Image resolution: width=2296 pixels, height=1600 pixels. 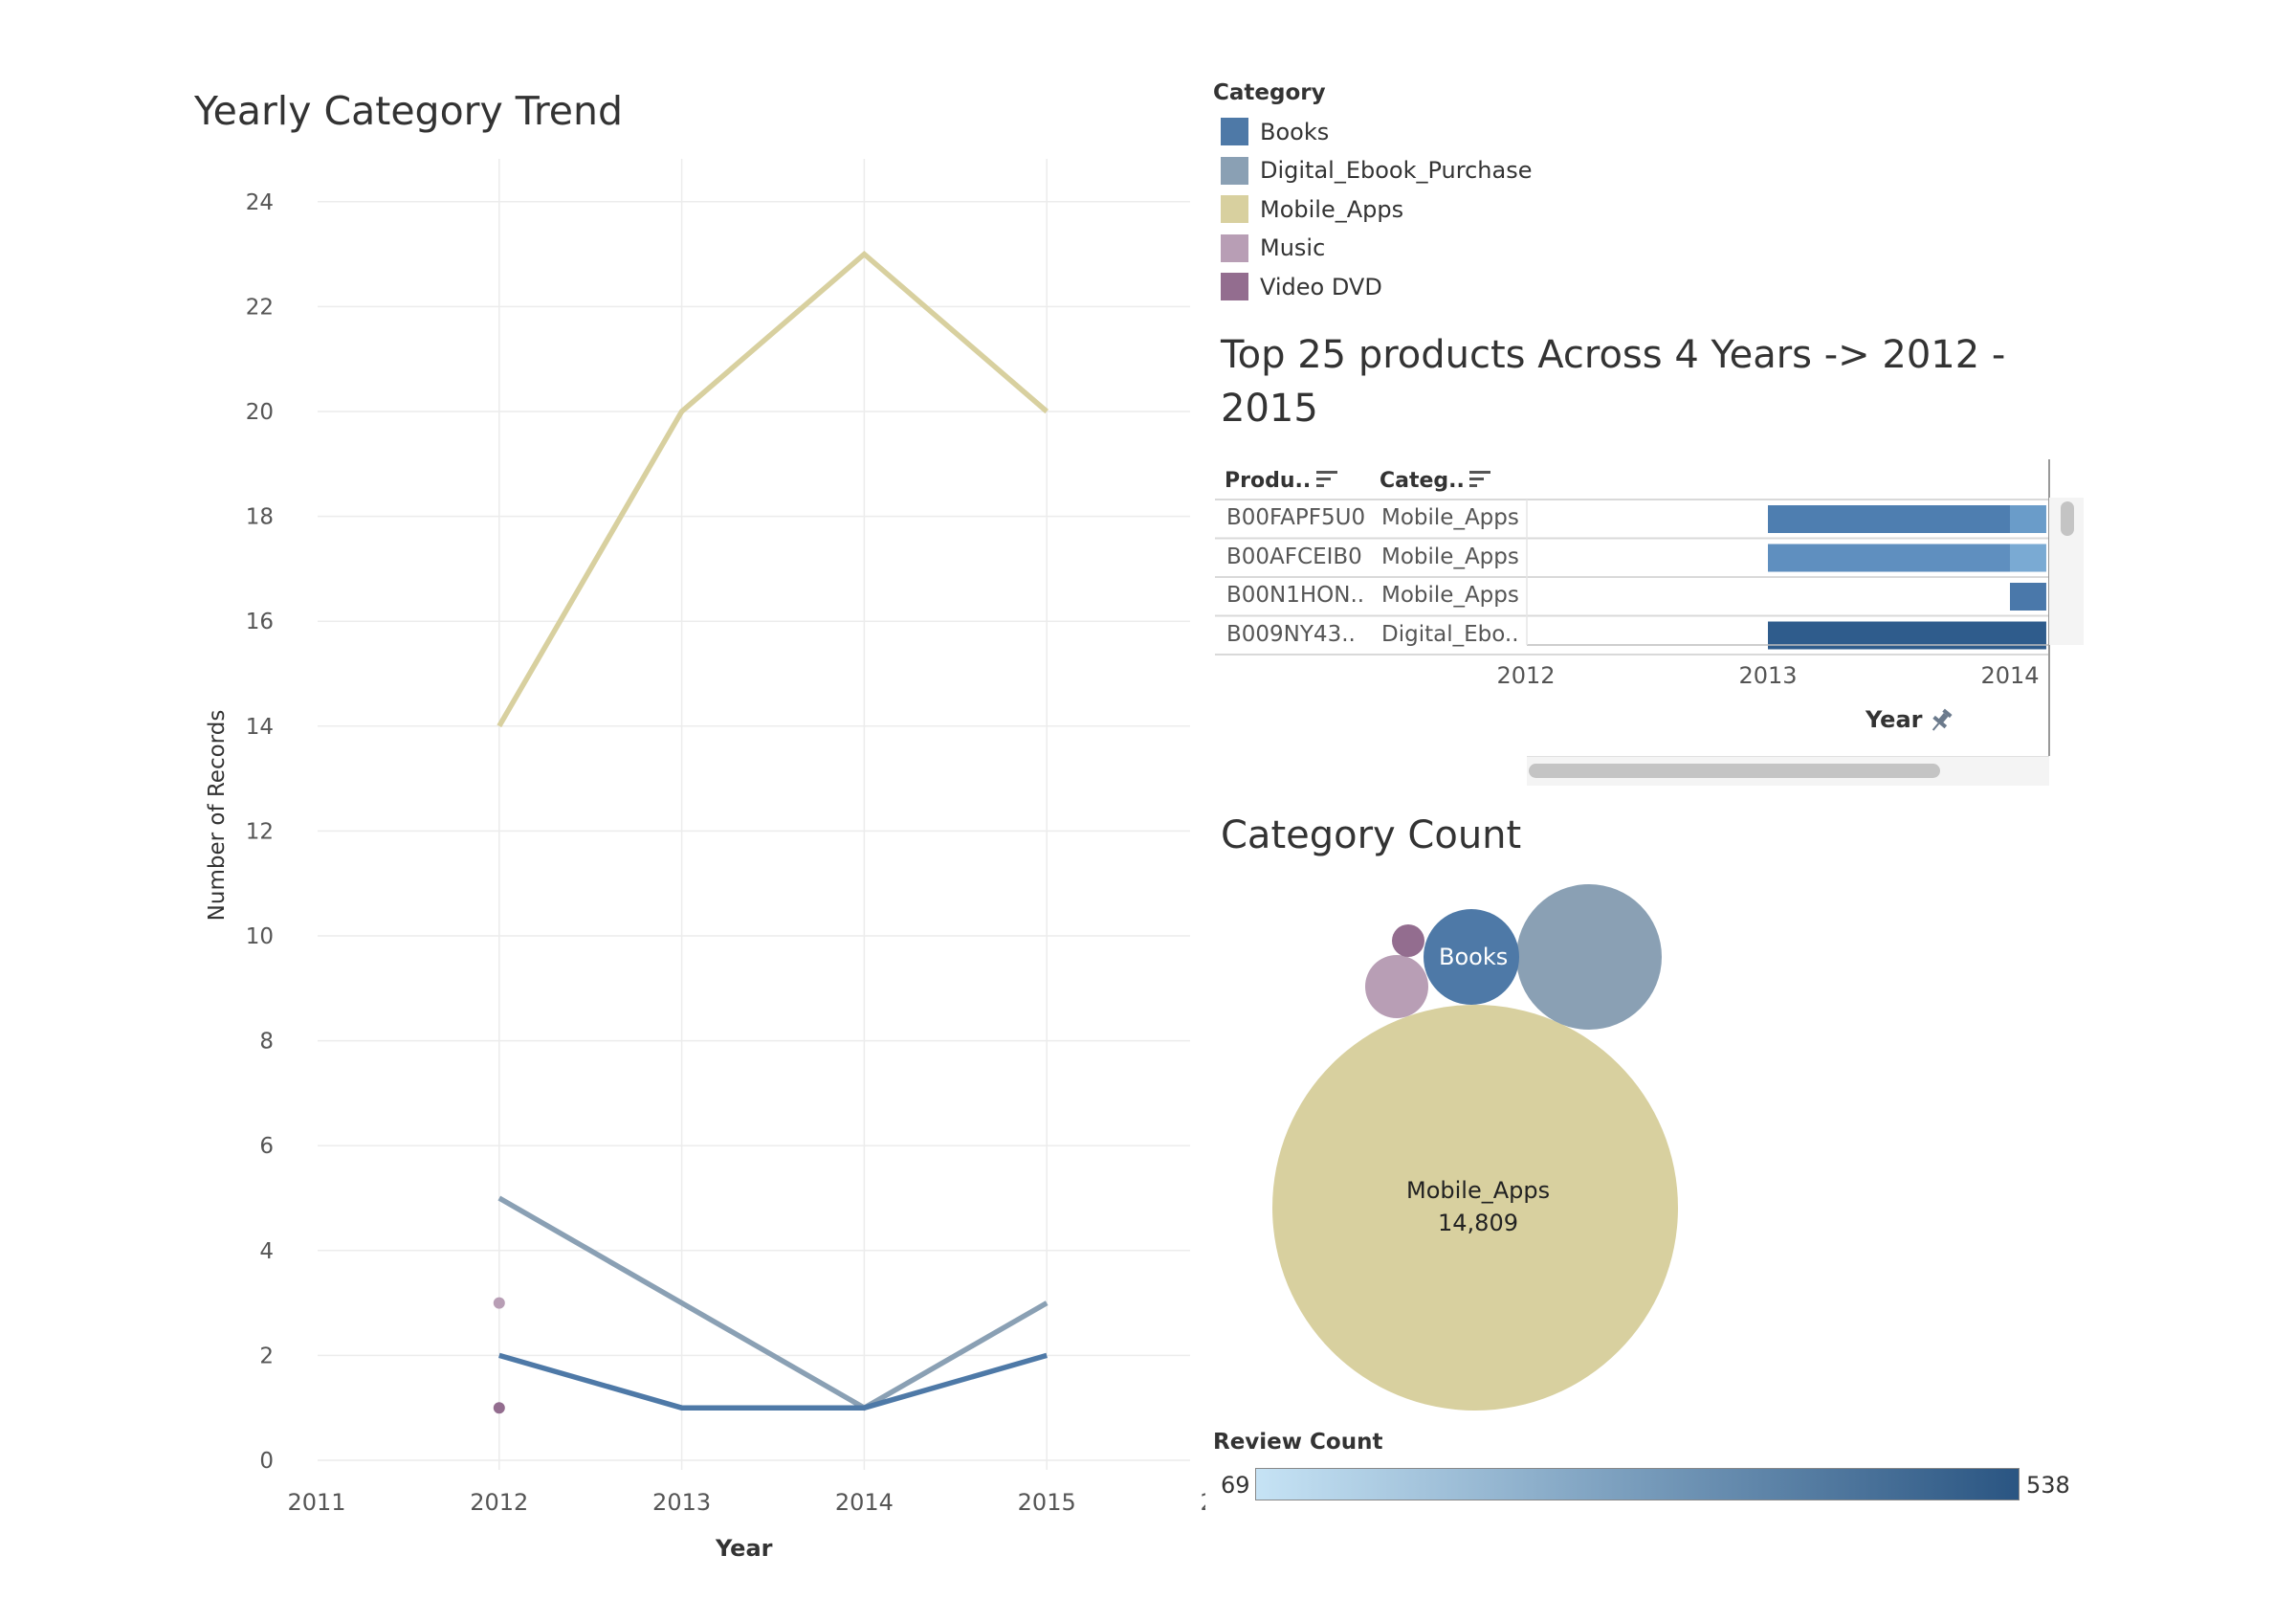 I want to click on legend-label: Digital_Ebook_Purchase, so click(x=1396, y=170).